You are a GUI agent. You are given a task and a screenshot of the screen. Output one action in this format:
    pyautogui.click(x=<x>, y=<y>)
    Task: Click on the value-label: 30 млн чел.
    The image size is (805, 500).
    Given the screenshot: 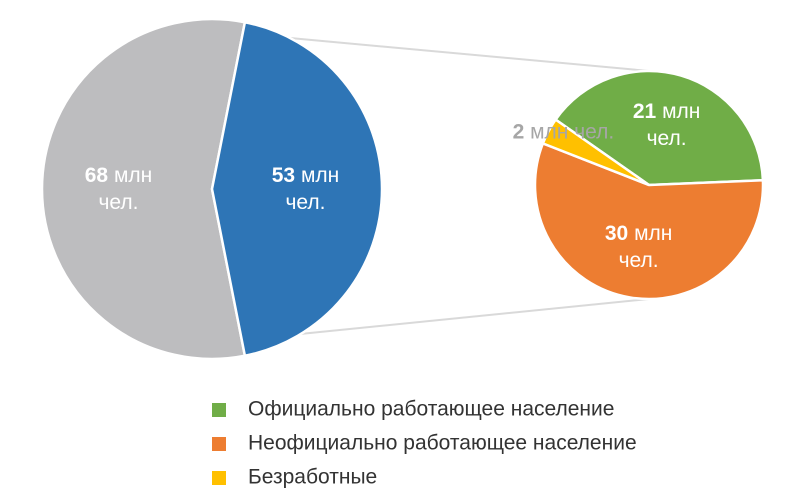 What is the action you would take?
    pyautogui.click(x=638, y=246)
    